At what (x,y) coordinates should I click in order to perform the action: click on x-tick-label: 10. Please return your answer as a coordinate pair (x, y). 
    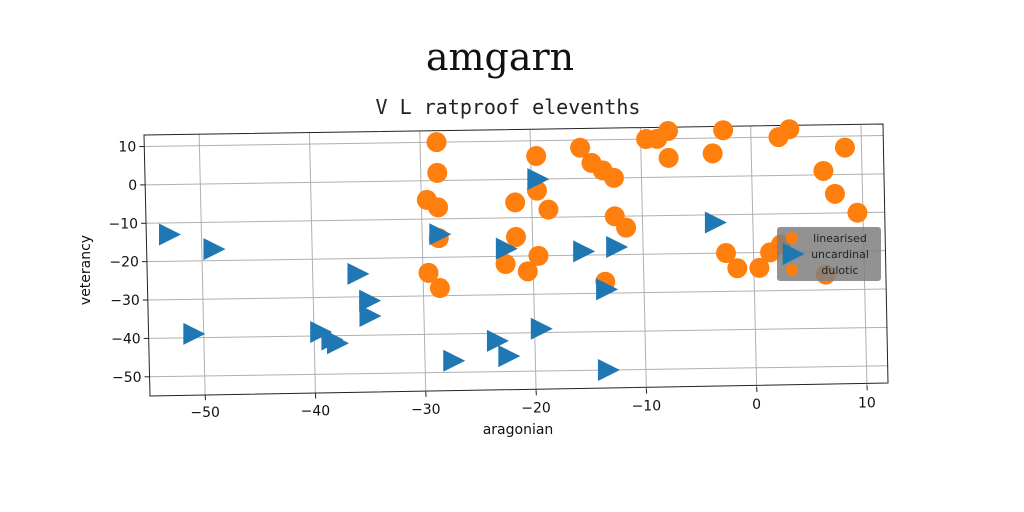
    Looking at the image, I should click on (867, 403).